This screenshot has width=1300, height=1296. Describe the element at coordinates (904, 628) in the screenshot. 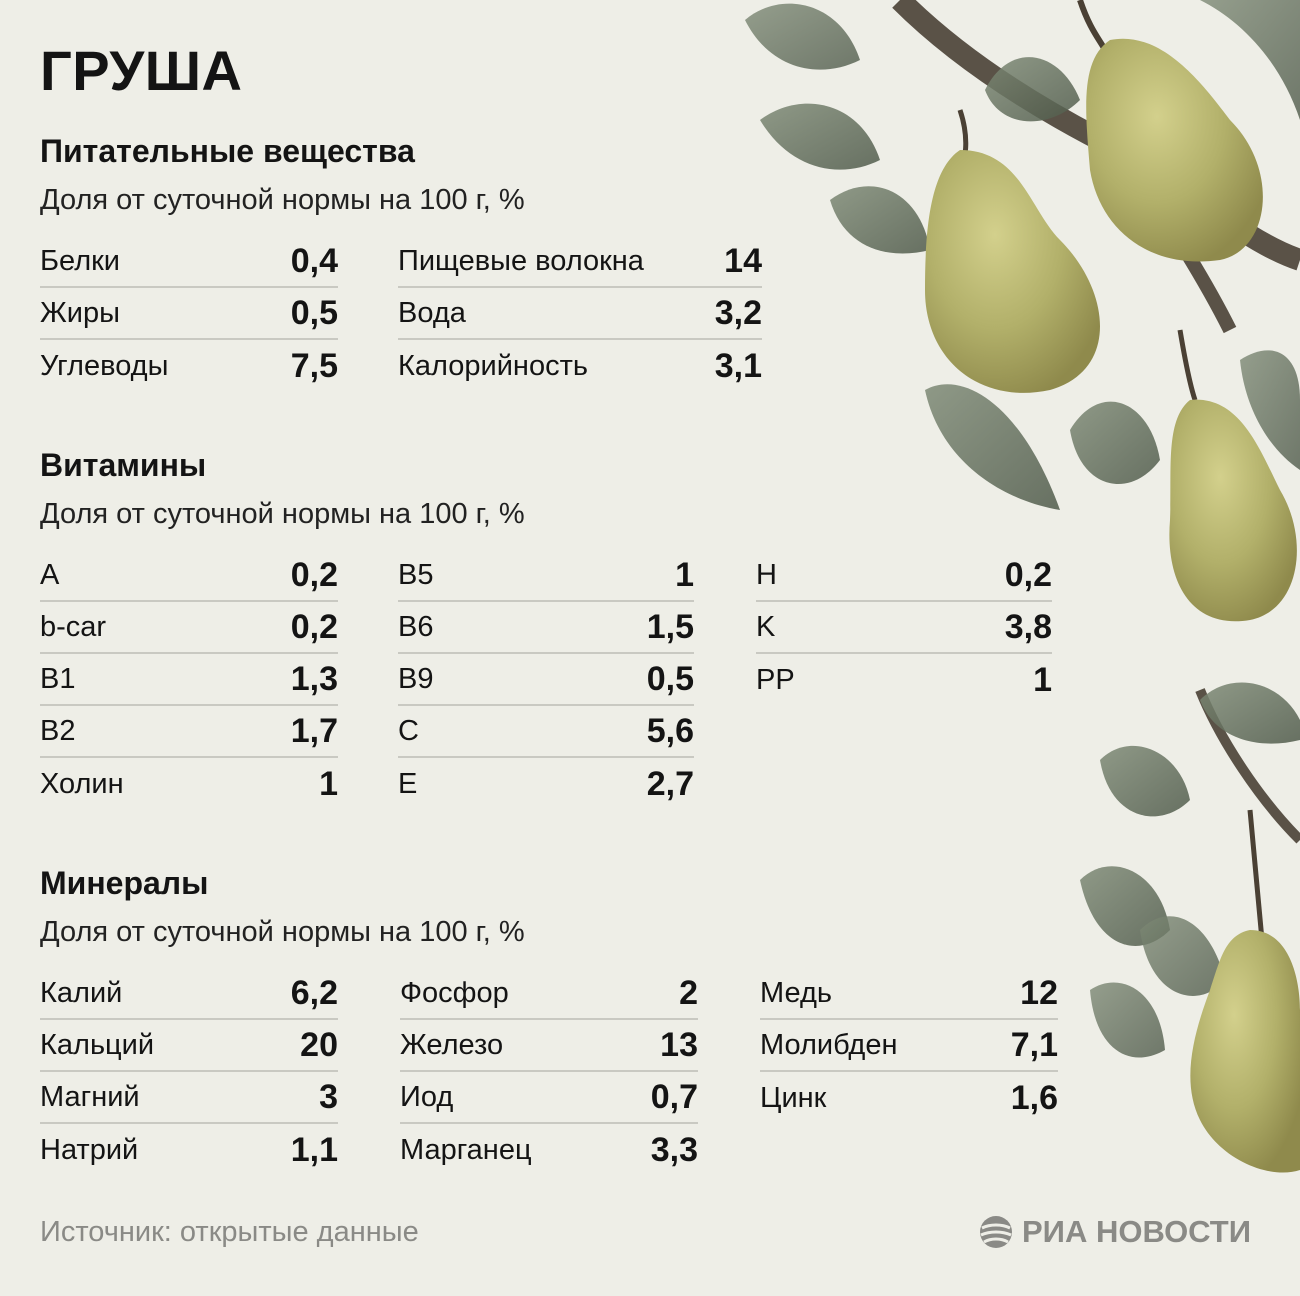

I see `vitamins-column-3: H 0,2 K 3,8 PP 1` at that location.